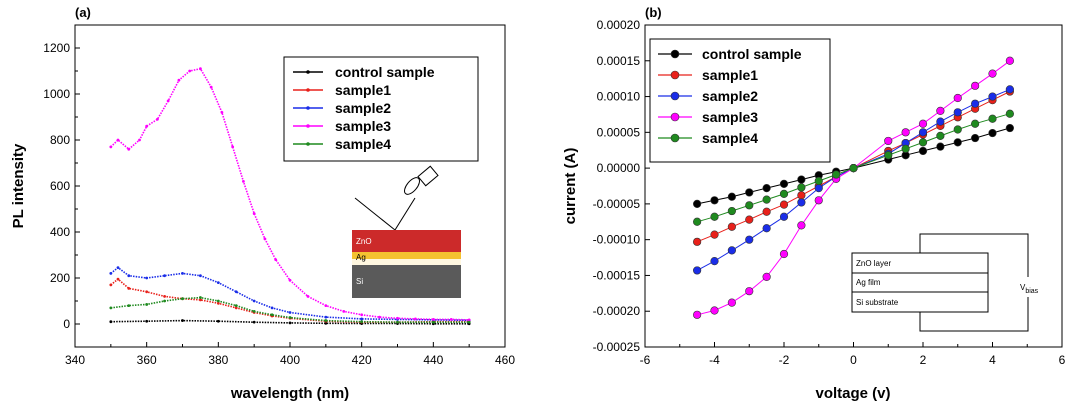  What do you see at coordinates (433, 360) in the screenshot?
I see `x-tick-label: 440` at bounding box center [433, 360].